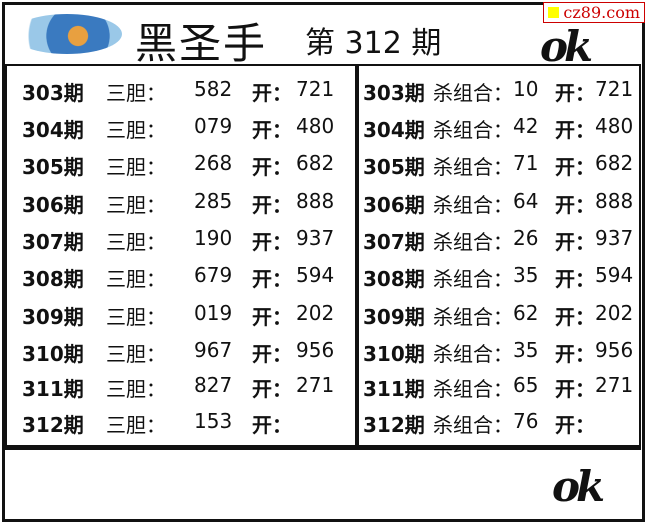 The image size is (647, 524). Describe the element at coordinates (53, 279) in the screenshot. I see `period: 308期` at that location.